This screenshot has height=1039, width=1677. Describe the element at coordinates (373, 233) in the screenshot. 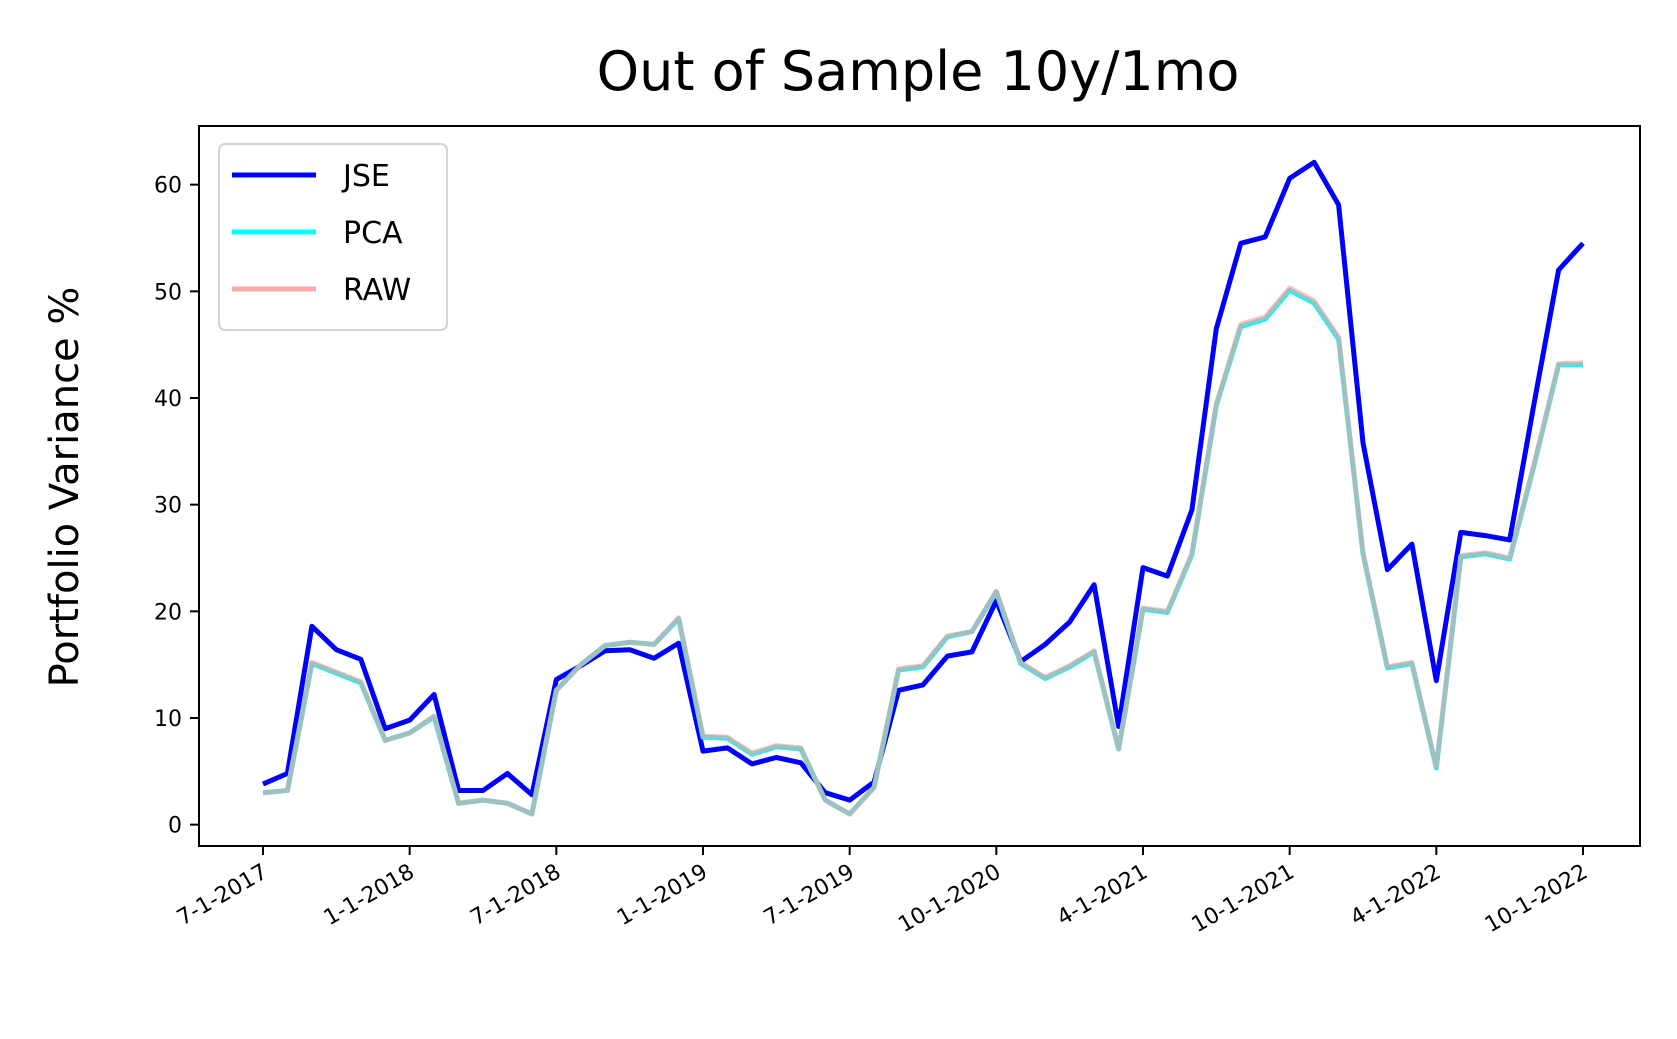

I see `legend-label-pca: PCA` at that location.